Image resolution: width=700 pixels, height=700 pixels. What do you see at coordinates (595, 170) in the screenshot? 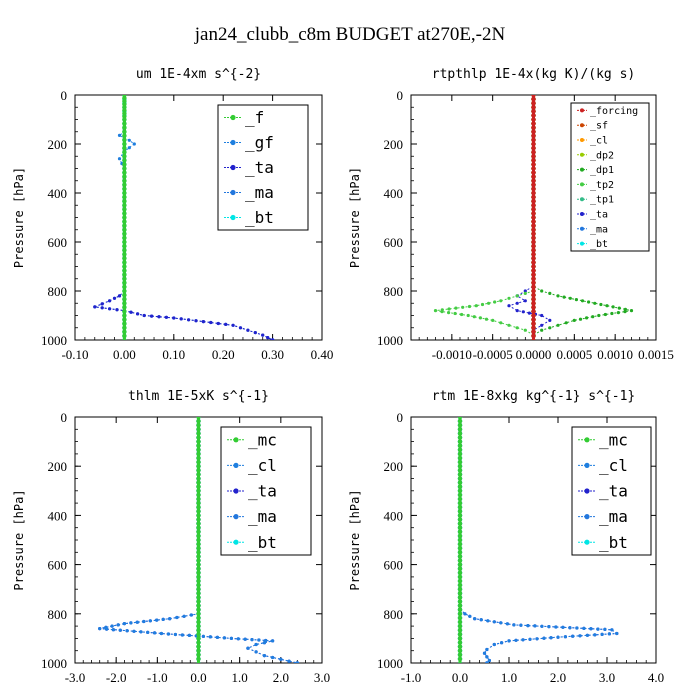
I see `legend-item-dp1: _dp1` at bounding box center [595, 170].